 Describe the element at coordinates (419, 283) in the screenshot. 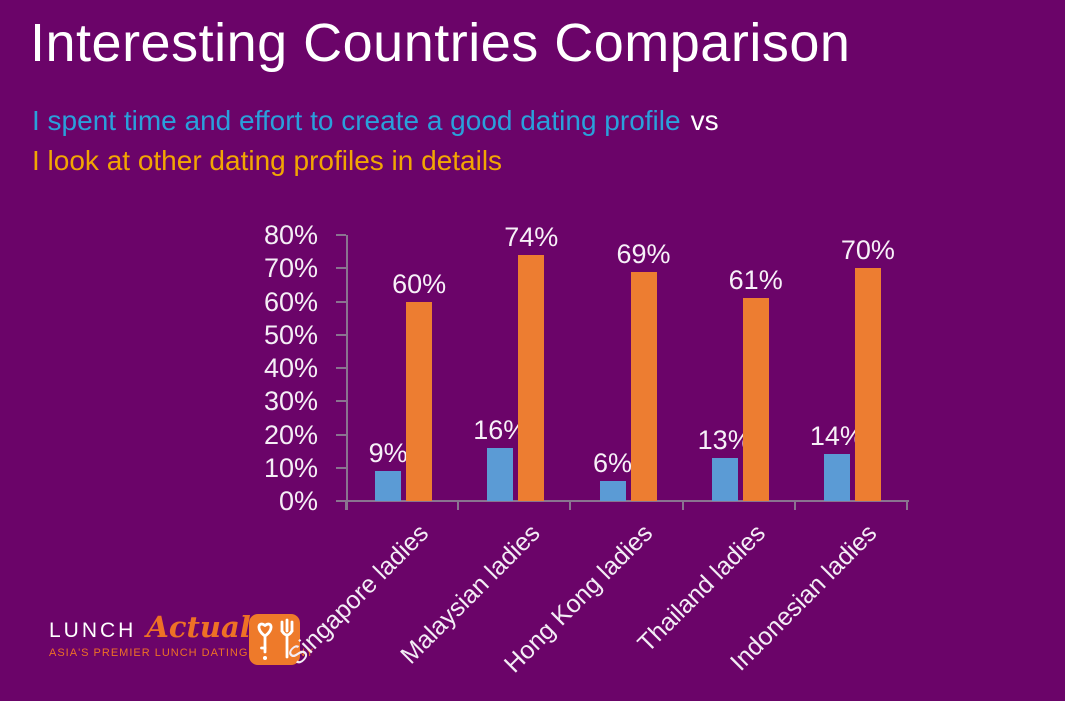

I see `bar-value-label-1-0: 60%` at that location.